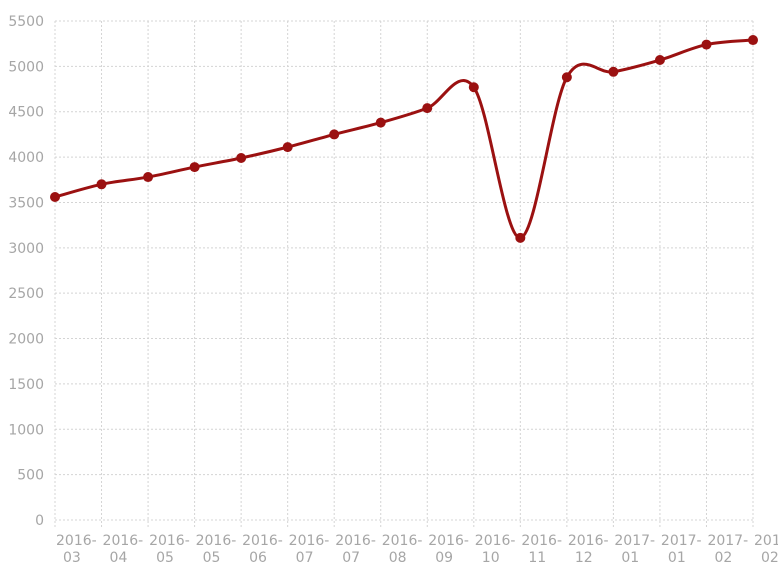 This screenshot has height=575, width=778. I want to click on x-tick-label: 2016-04, so click(123, 549).